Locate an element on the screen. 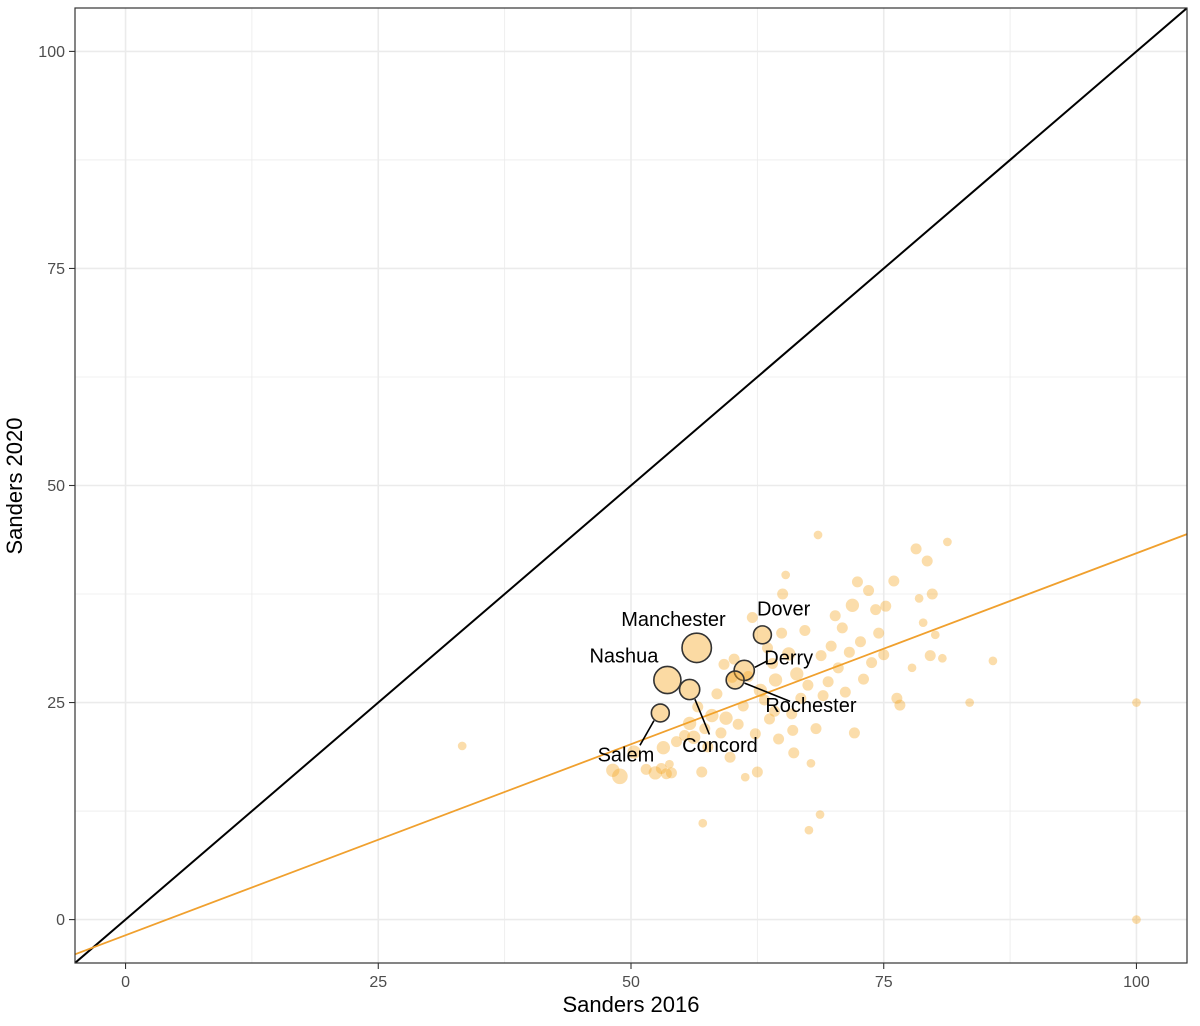 The height and width of the screenshot is (1026, 1200). highlighted-point-concord is located at coordinates (689, 689).